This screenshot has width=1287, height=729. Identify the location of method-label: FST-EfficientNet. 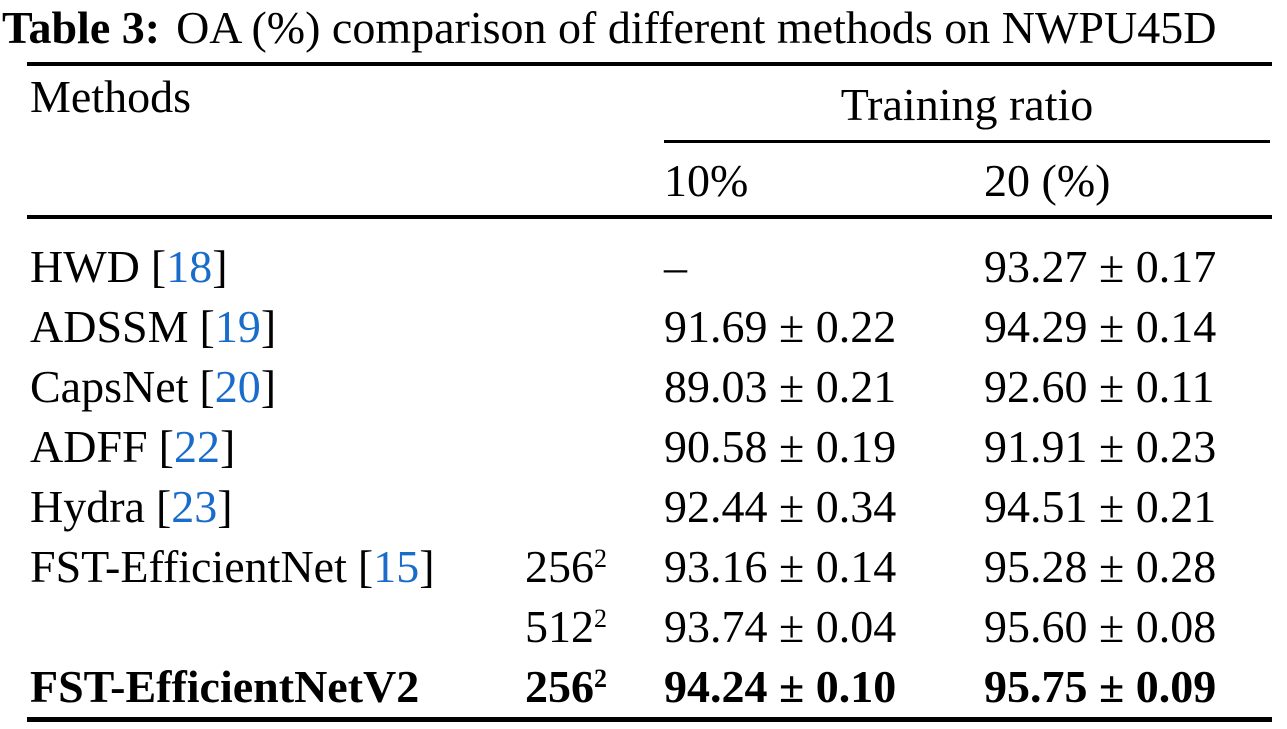
(188, 566).